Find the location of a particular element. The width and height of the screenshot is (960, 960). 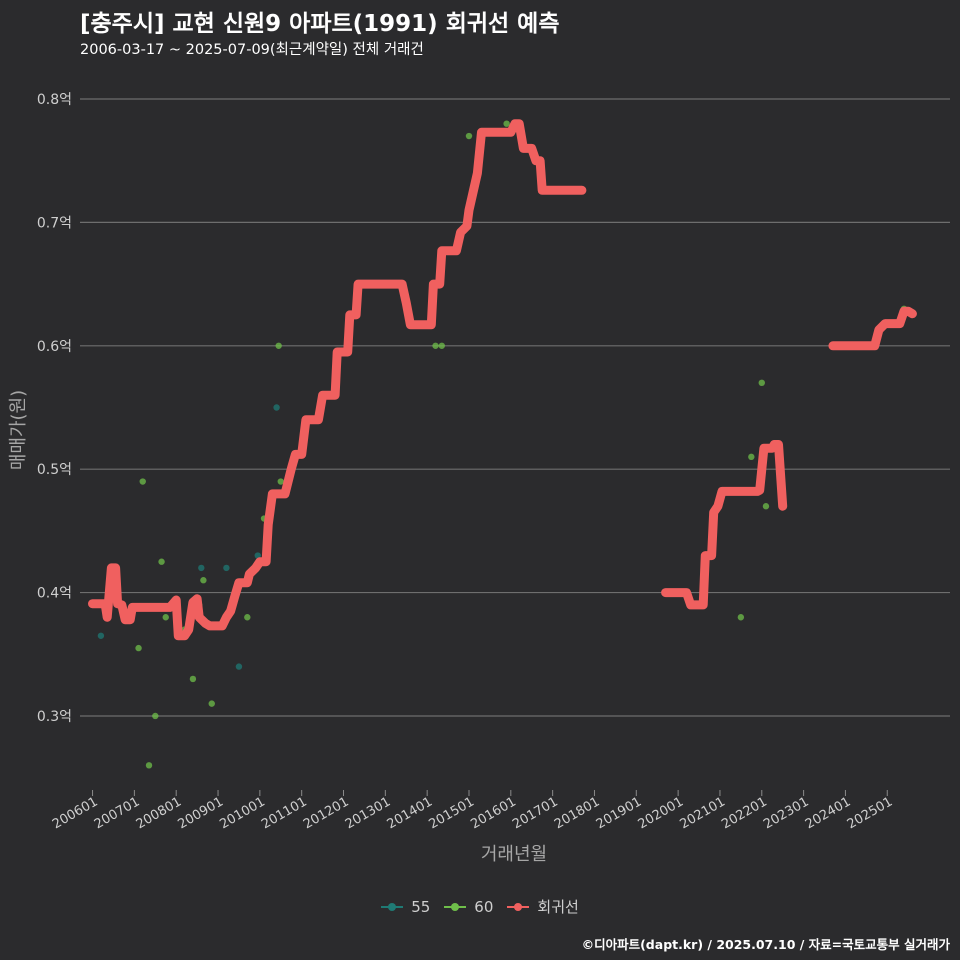

y-tick-label: 0.8억 is located at coordinates (54, 100).